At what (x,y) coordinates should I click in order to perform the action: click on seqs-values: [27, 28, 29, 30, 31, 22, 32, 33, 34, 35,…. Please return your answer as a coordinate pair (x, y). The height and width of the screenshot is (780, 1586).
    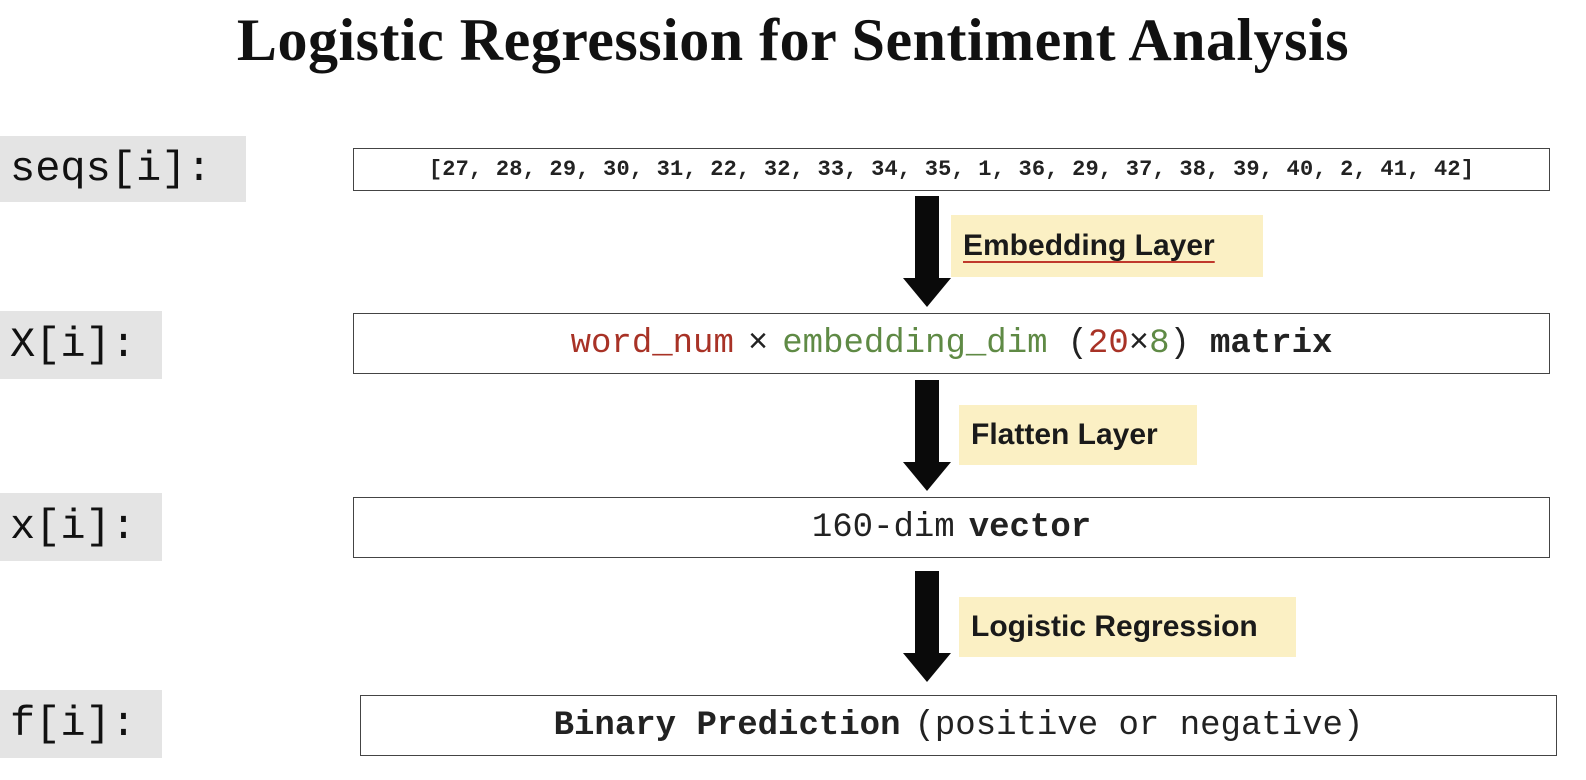
    Looking at the image, I should click on (951, 169).